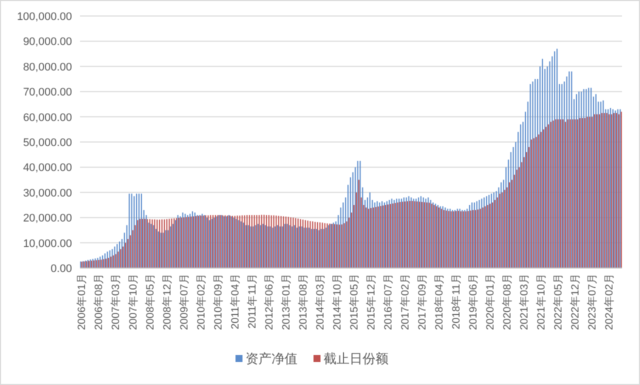  What do you see at coordinates (47, 92) in the screenshot?
I see `y-tick-label: 70,000.00` at bounding box center [47, 92].